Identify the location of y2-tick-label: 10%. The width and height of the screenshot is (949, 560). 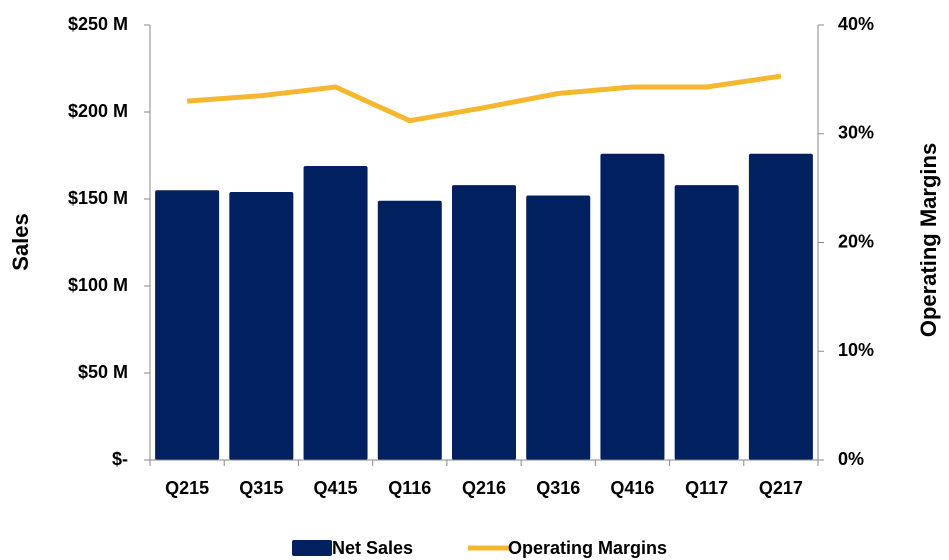
(856, 350).